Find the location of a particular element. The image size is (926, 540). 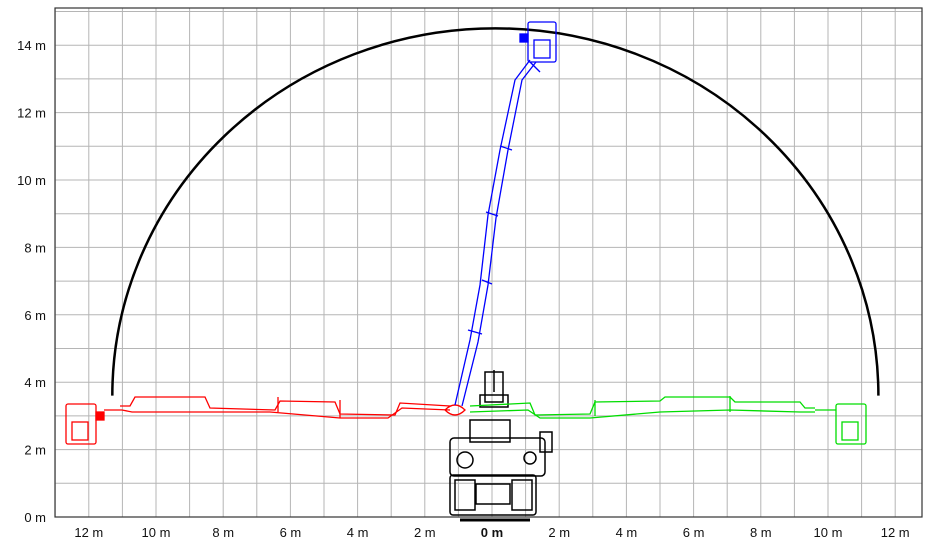

y-tick-label: 4 m is located at coordinates (35, 382).